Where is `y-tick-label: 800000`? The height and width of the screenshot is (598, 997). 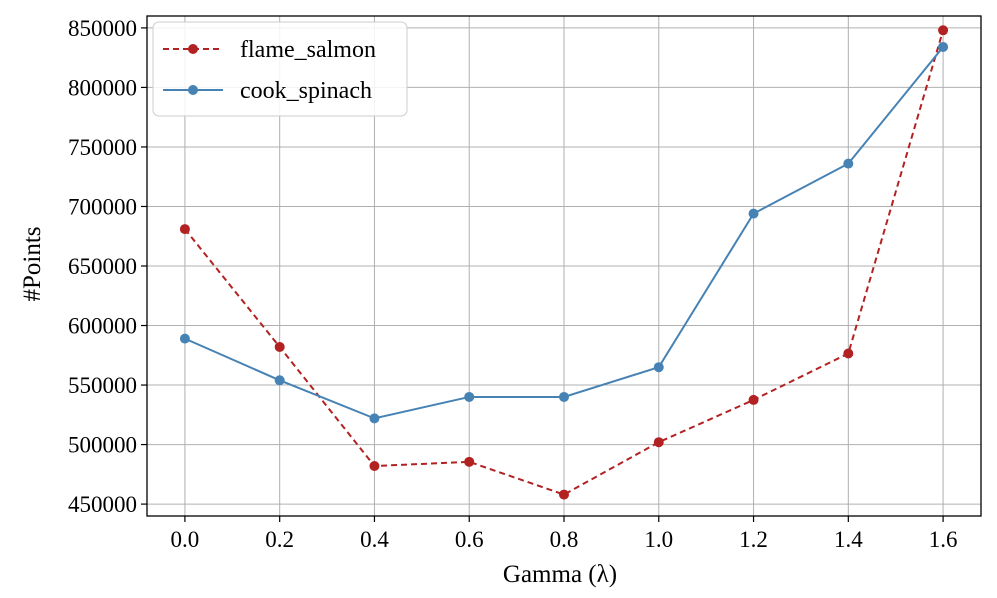 y-tick-label: 800000 is located at coordinates (102, 87).